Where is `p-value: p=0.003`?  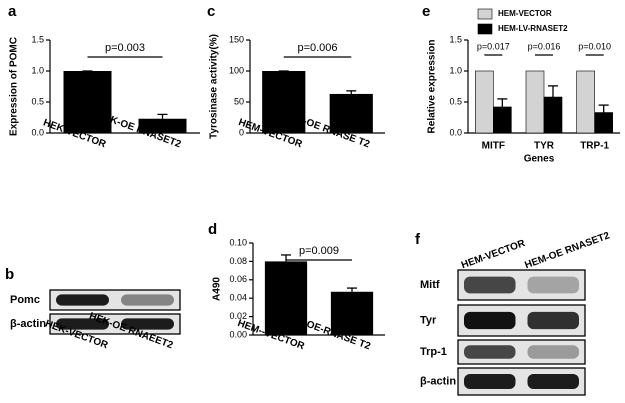 p-value: p=0.003 is located at coordinates (125, 48).